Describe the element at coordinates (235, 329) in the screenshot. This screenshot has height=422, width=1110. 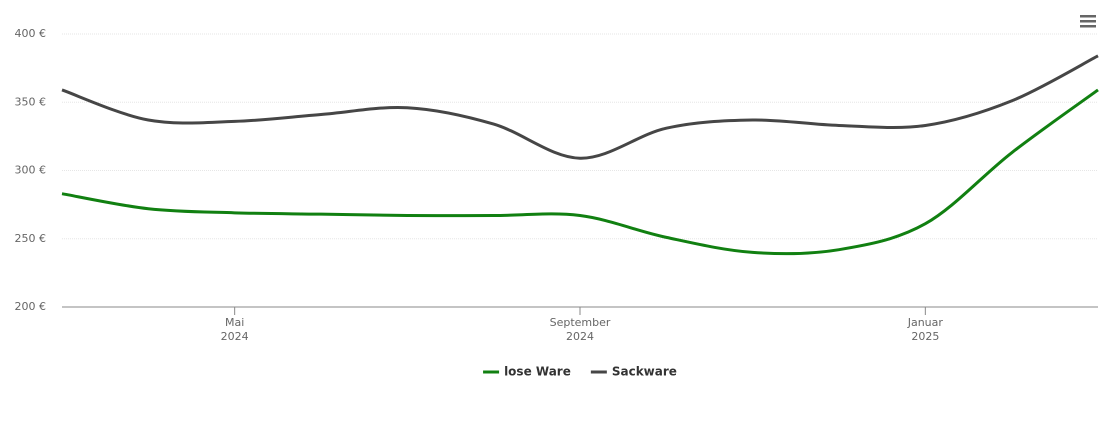
I see `x-tick-label: Mai 2024` at that location.